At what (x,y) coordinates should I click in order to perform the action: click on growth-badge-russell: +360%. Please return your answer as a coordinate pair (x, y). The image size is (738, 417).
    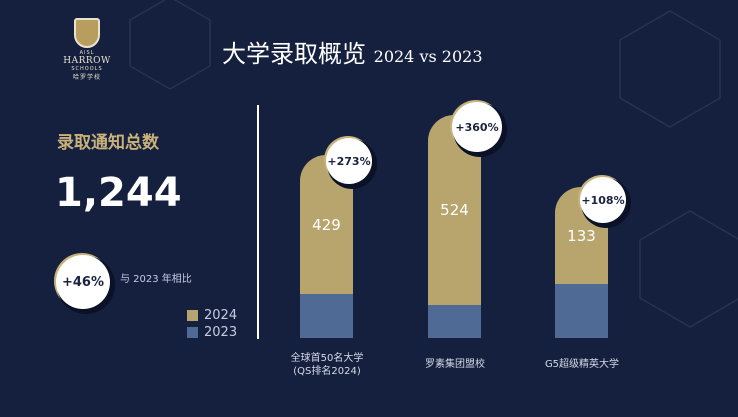
    Looking at the image, I should click on (477, 127).